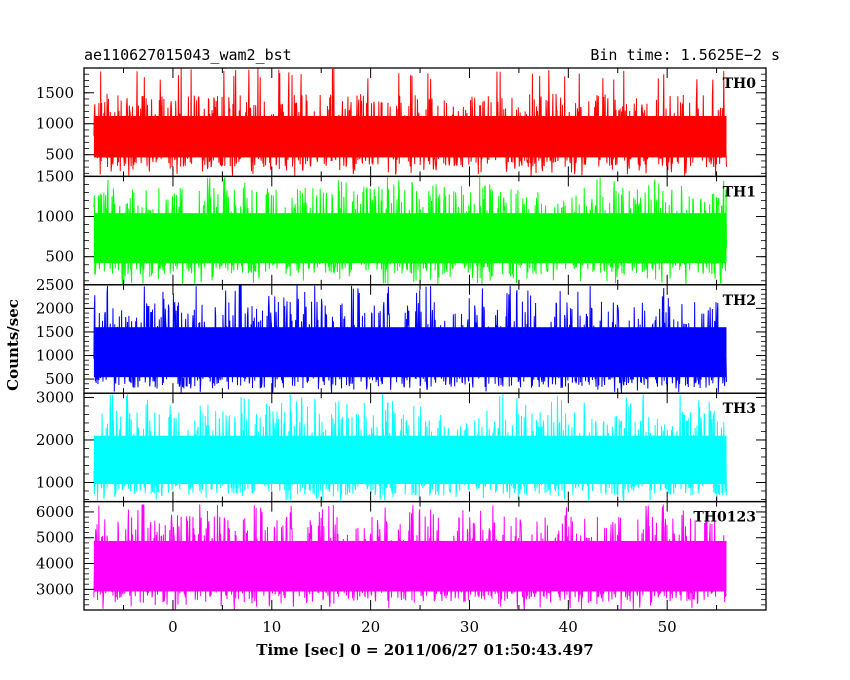 This screenshot has height=680, width=850. I want to click on series-line-th3, so click(410, 447).